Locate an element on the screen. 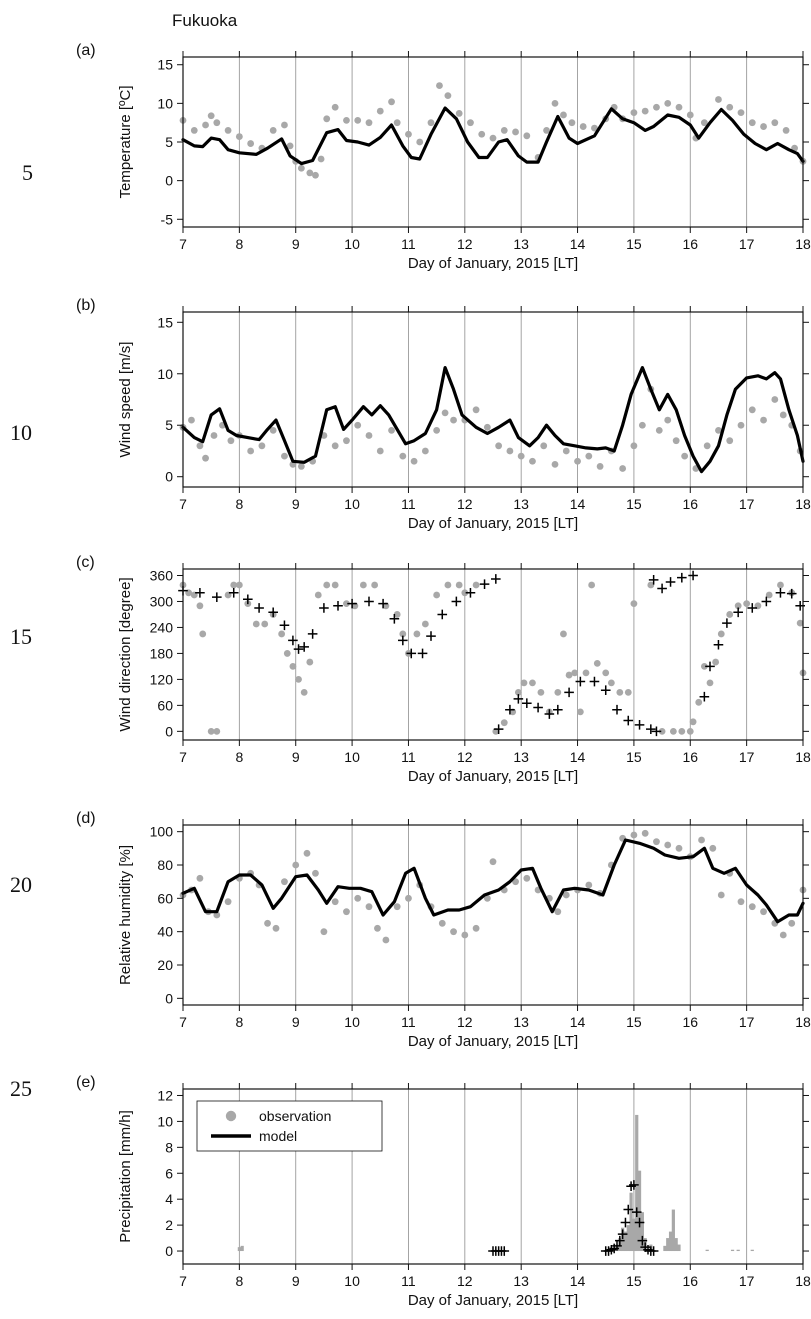 The image size is (811, 1319). temperature-ytick-label-3: 10 is located at coordinates (165, 103).